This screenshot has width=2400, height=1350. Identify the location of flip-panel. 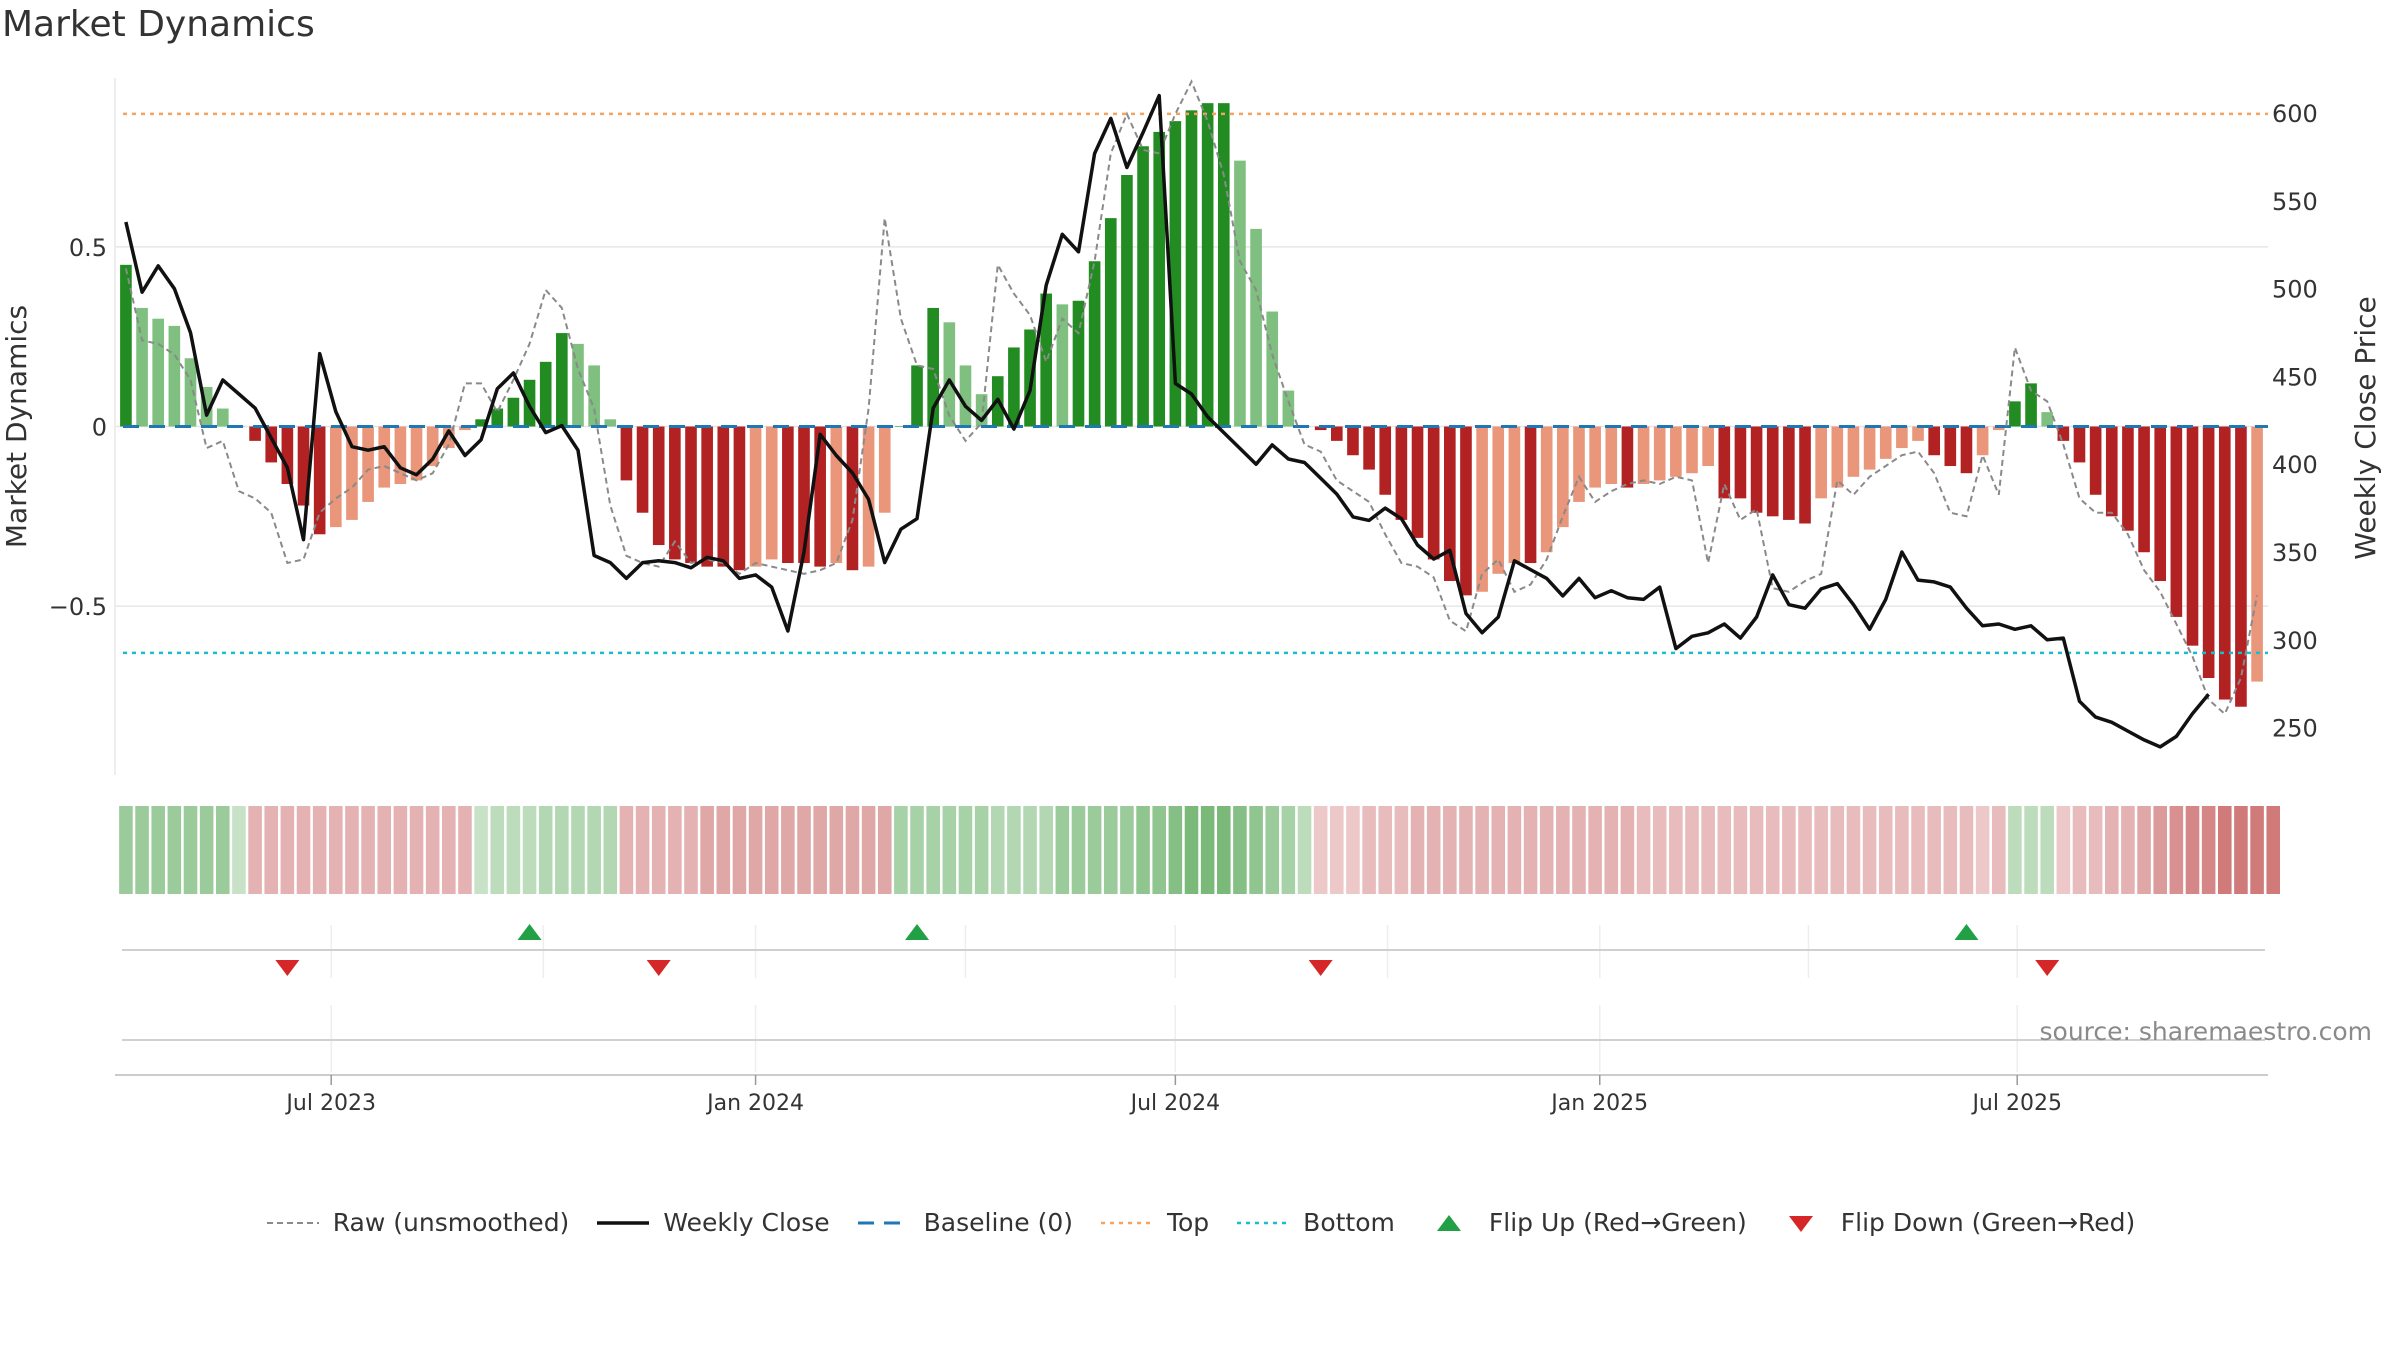
(1193, 951).